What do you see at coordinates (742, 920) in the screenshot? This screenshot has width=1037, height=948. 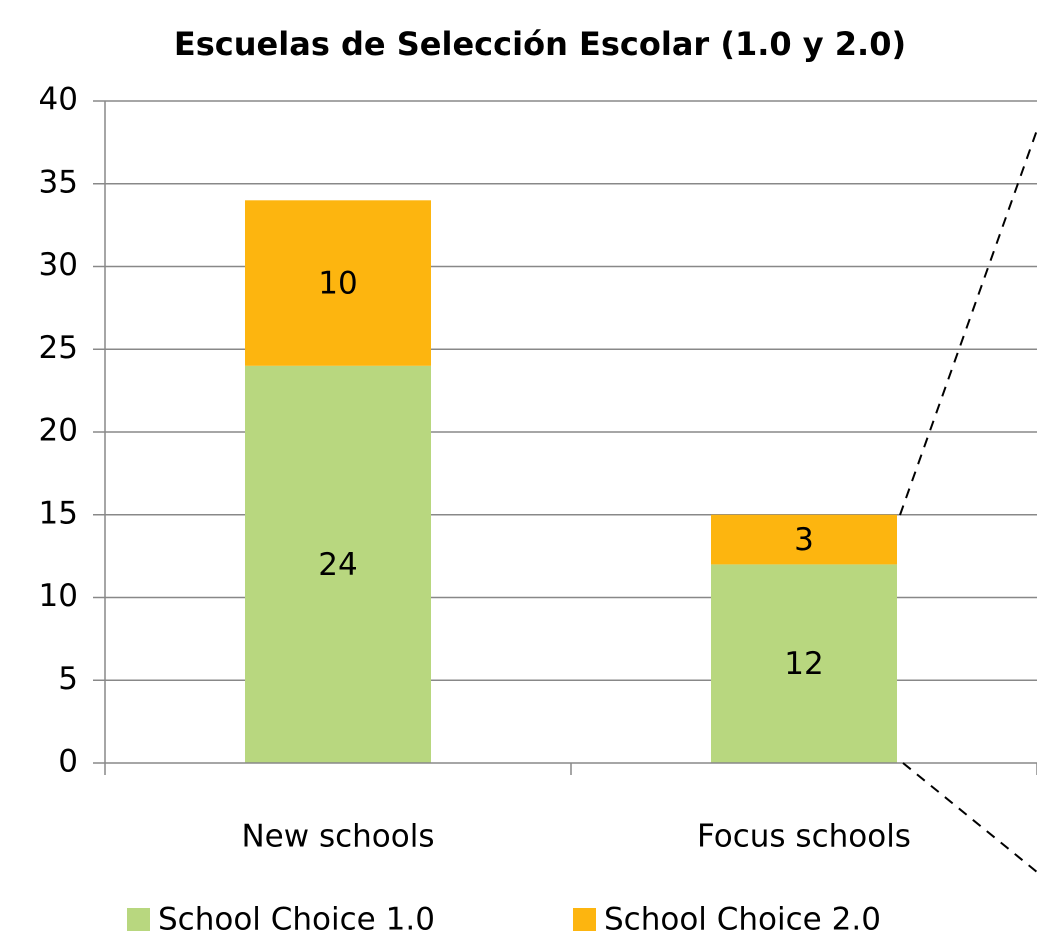 I see `legend-label: School Choice 2.0` at bounding box center [742, 920].